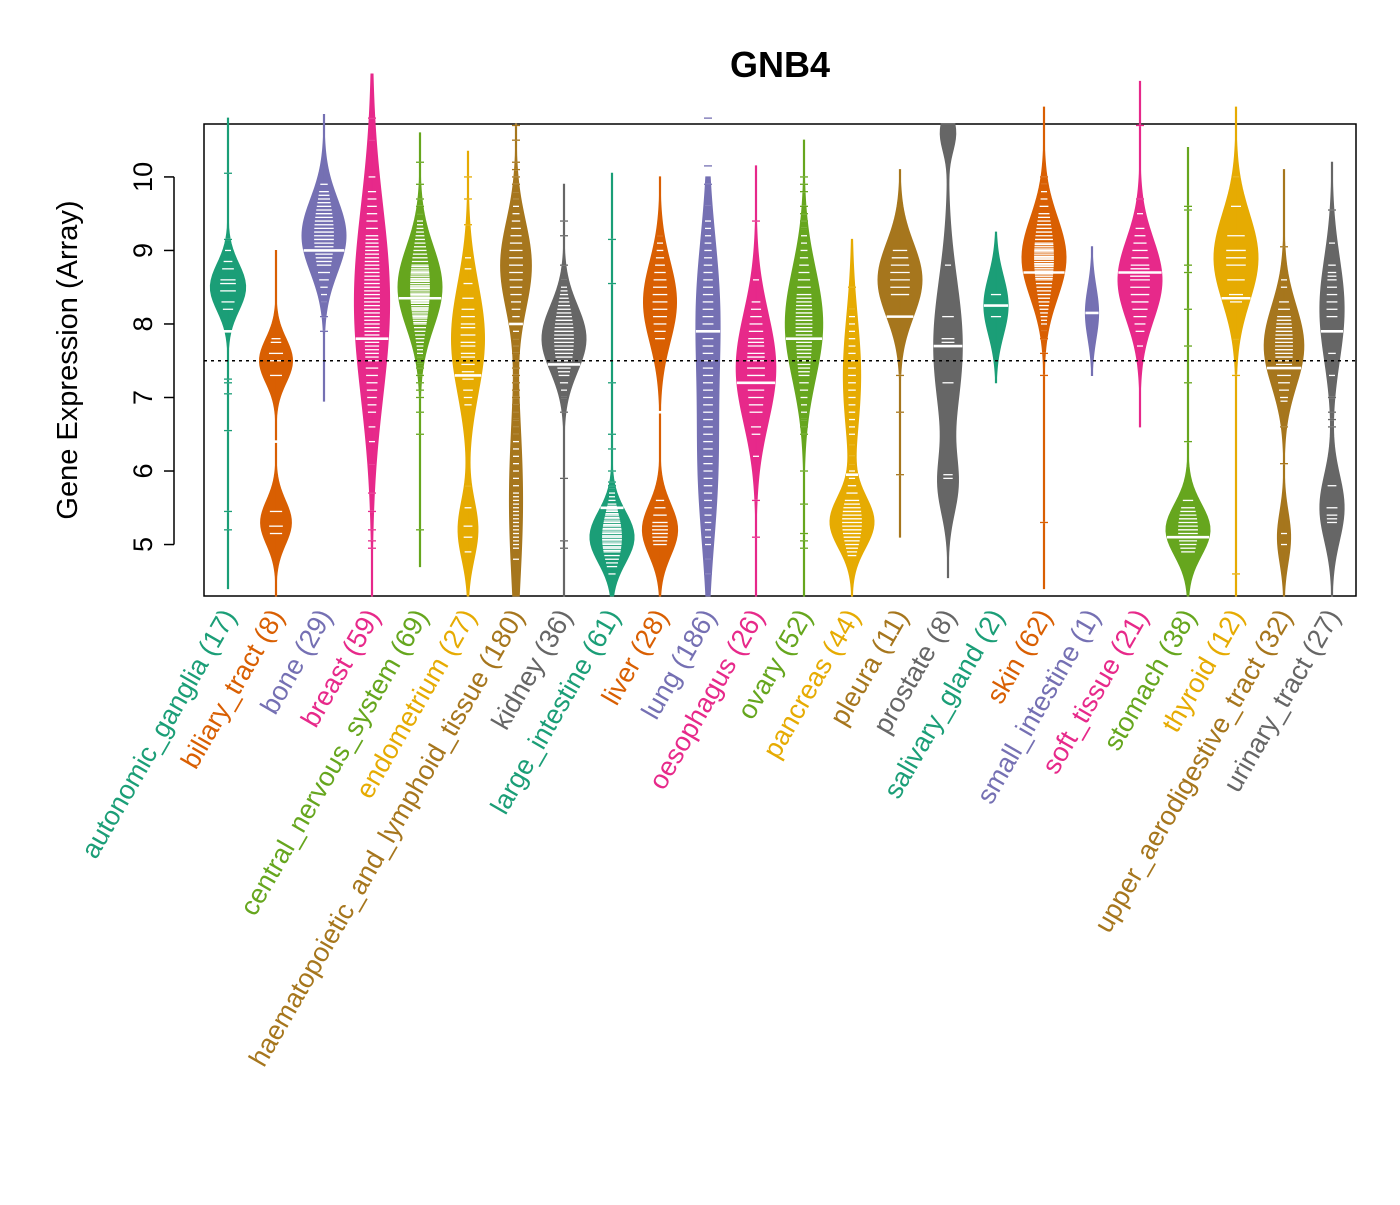 This screenshot has height=1205, width=1400. Describe the element at coordinates (143, 544) in the screenshot. I see `y-tick-label: 5` at that location.